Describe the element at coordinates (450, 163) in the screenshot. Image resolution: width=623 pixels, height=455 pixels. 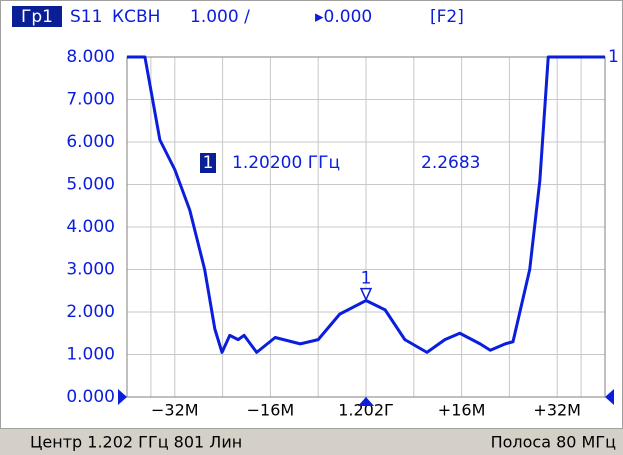
I see `readout-value: 2.2683` at that location.